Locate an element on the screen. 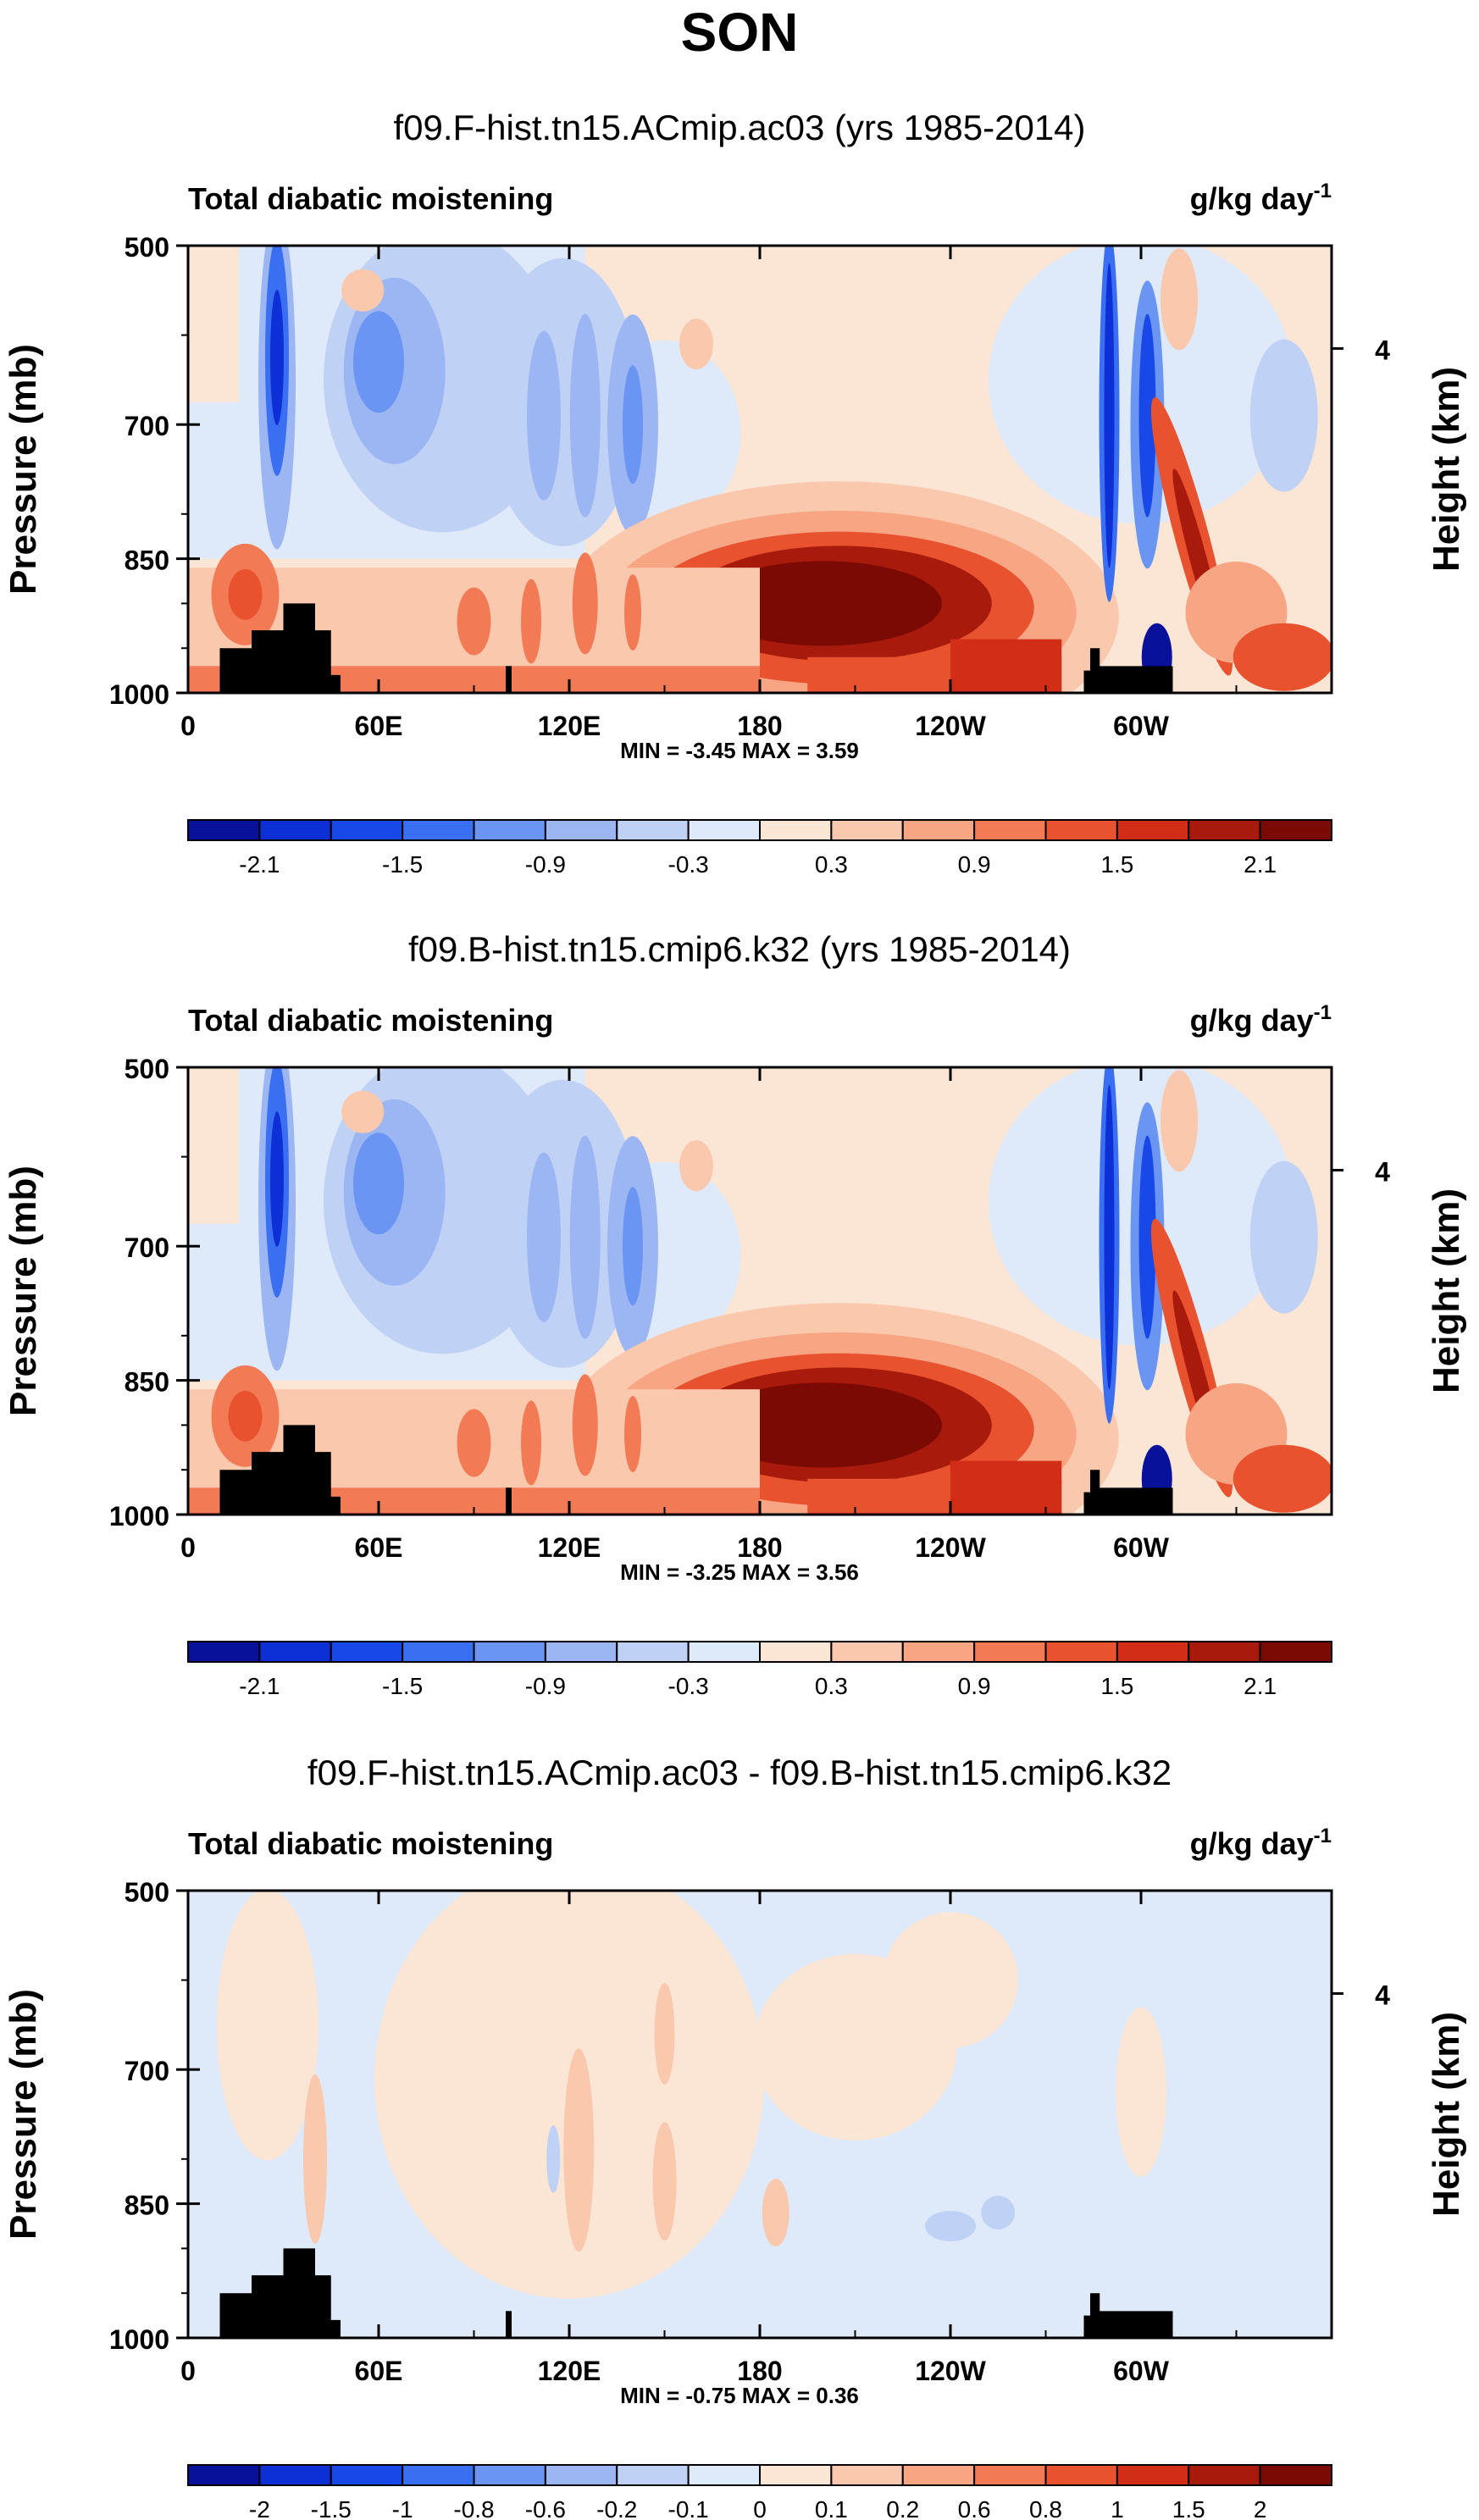 This screenshot has height=2520, width=1479. contour-field is located at coordinates (760, 469).